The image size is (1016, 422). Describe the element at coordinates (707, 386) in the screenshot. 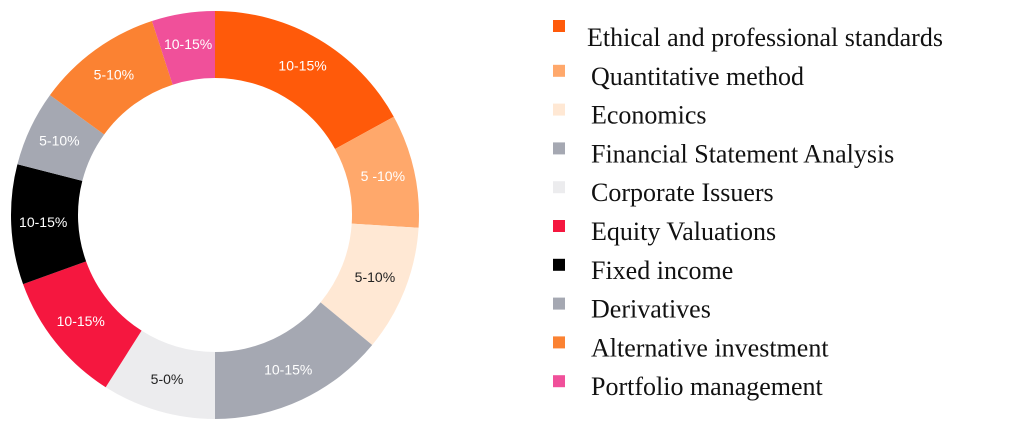

I see `legend-label: Portfolio management` at that location.